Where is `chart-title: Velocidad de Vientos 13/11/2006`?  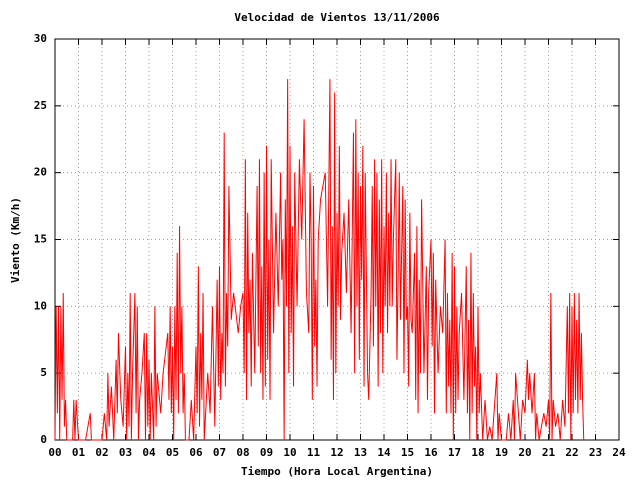
chart-title: Velocidad de Vientos 13/11/2006 is located at coordinates (337, 17).